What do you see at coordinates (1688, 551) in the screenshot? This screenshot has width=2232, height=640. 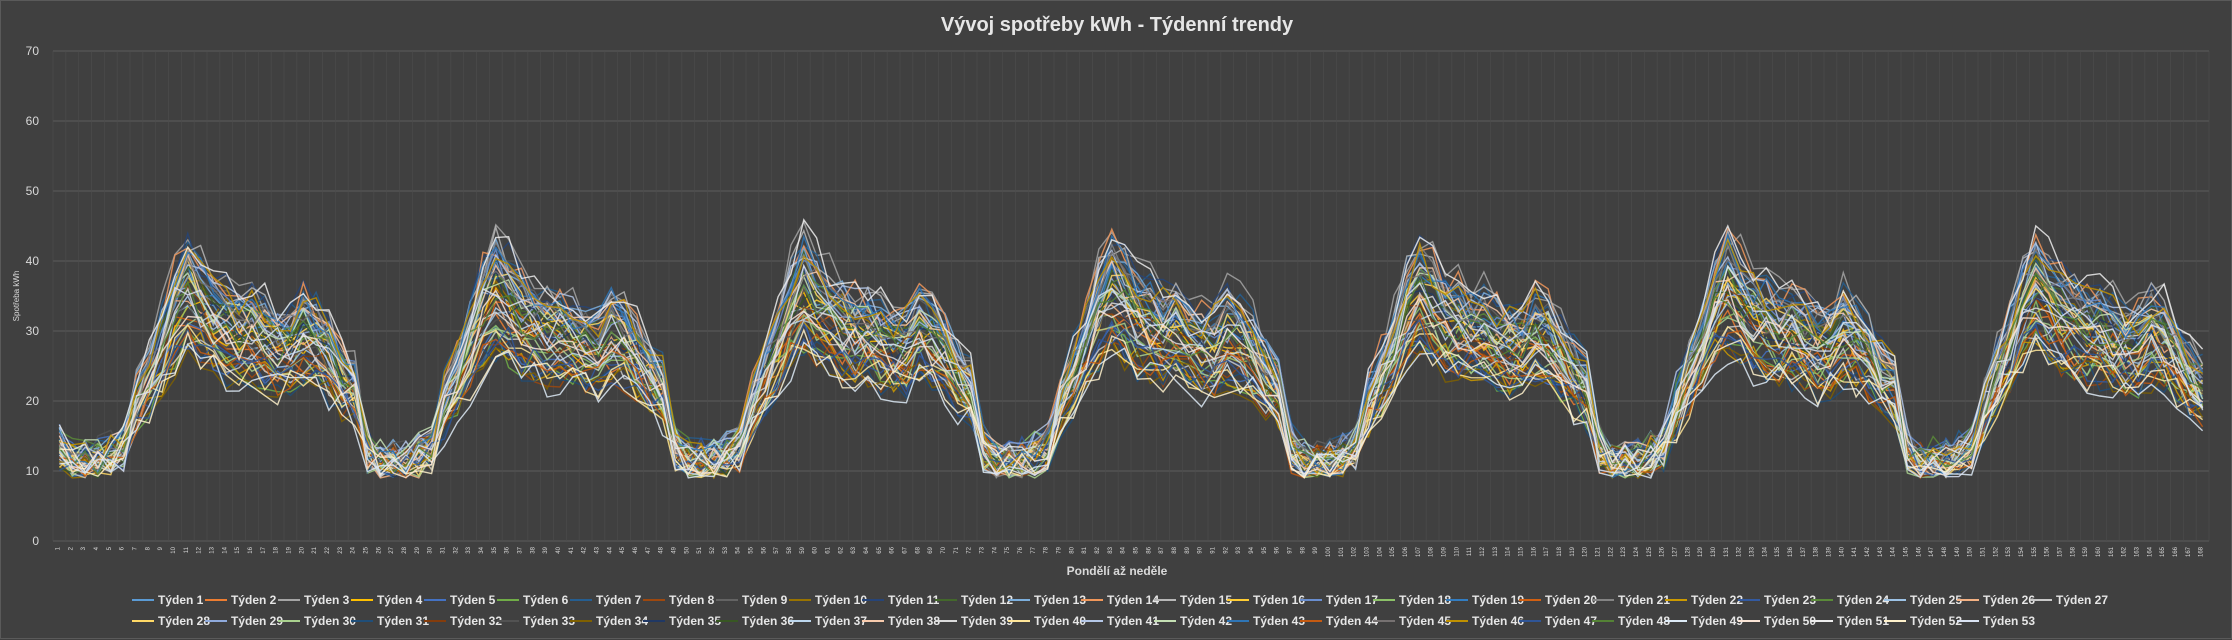 I see `x-tick-label: 128` at bounding box center [1688, 551].